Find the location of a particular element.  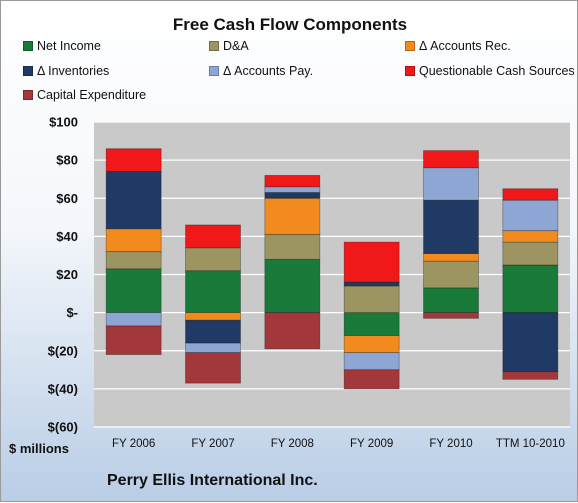

legend-item-capital-expenditure: Capital Expenditure is located at coordinates (84, 95).